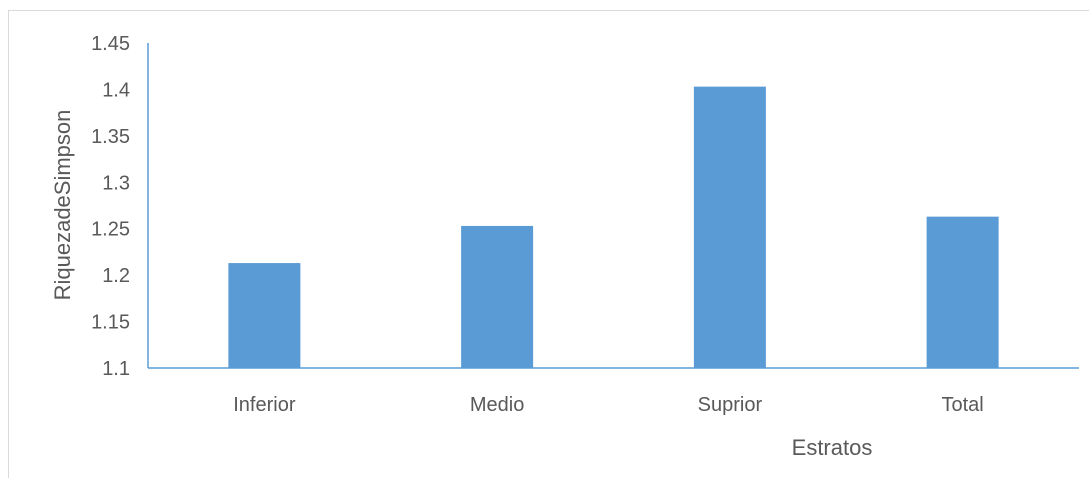  Describe the element at coordinates (729, 227) in the screenshot. I see `bar-suprior` at that location.